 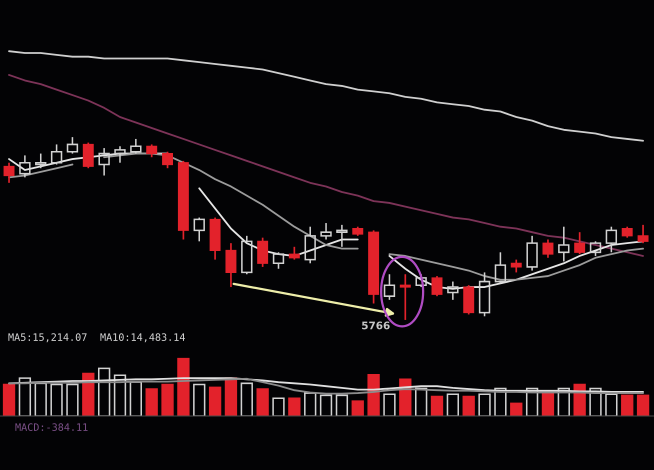 I want to click on text: MA10:14,483.14, so click(x=142, y=337).